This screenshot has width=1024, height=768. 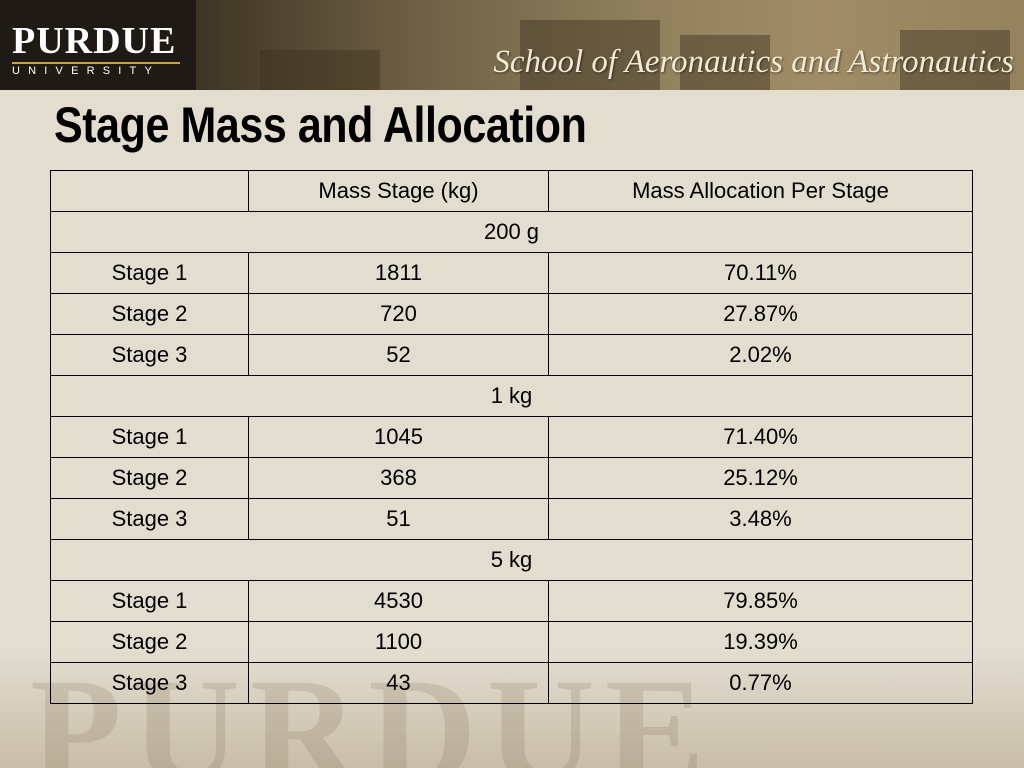 What do you see at coordinates (398, 437) in the screenshot?
I see `stage-mass-cell: 1045` at bounding box center [398, 437].